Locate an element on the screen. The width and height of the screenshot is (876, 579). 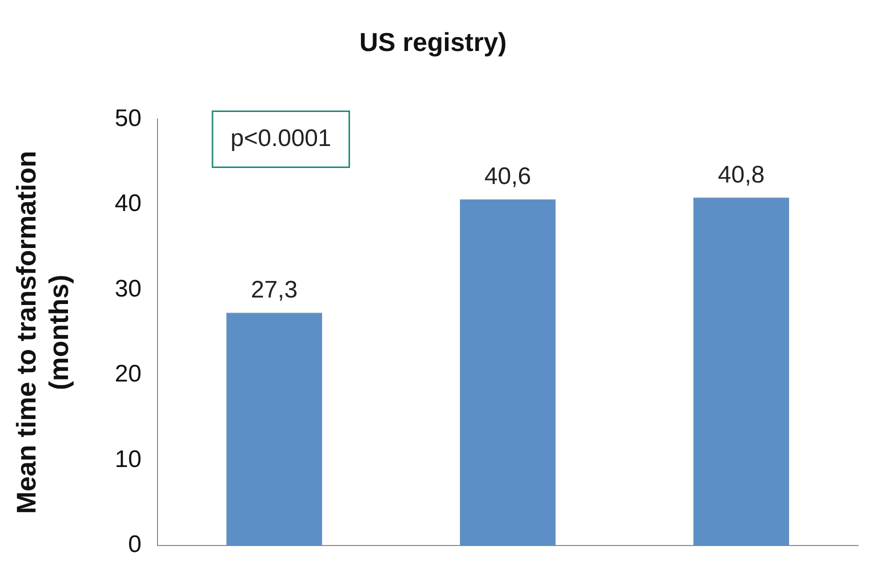
y-tick-label: 50 is located at coordinates (128, 118).